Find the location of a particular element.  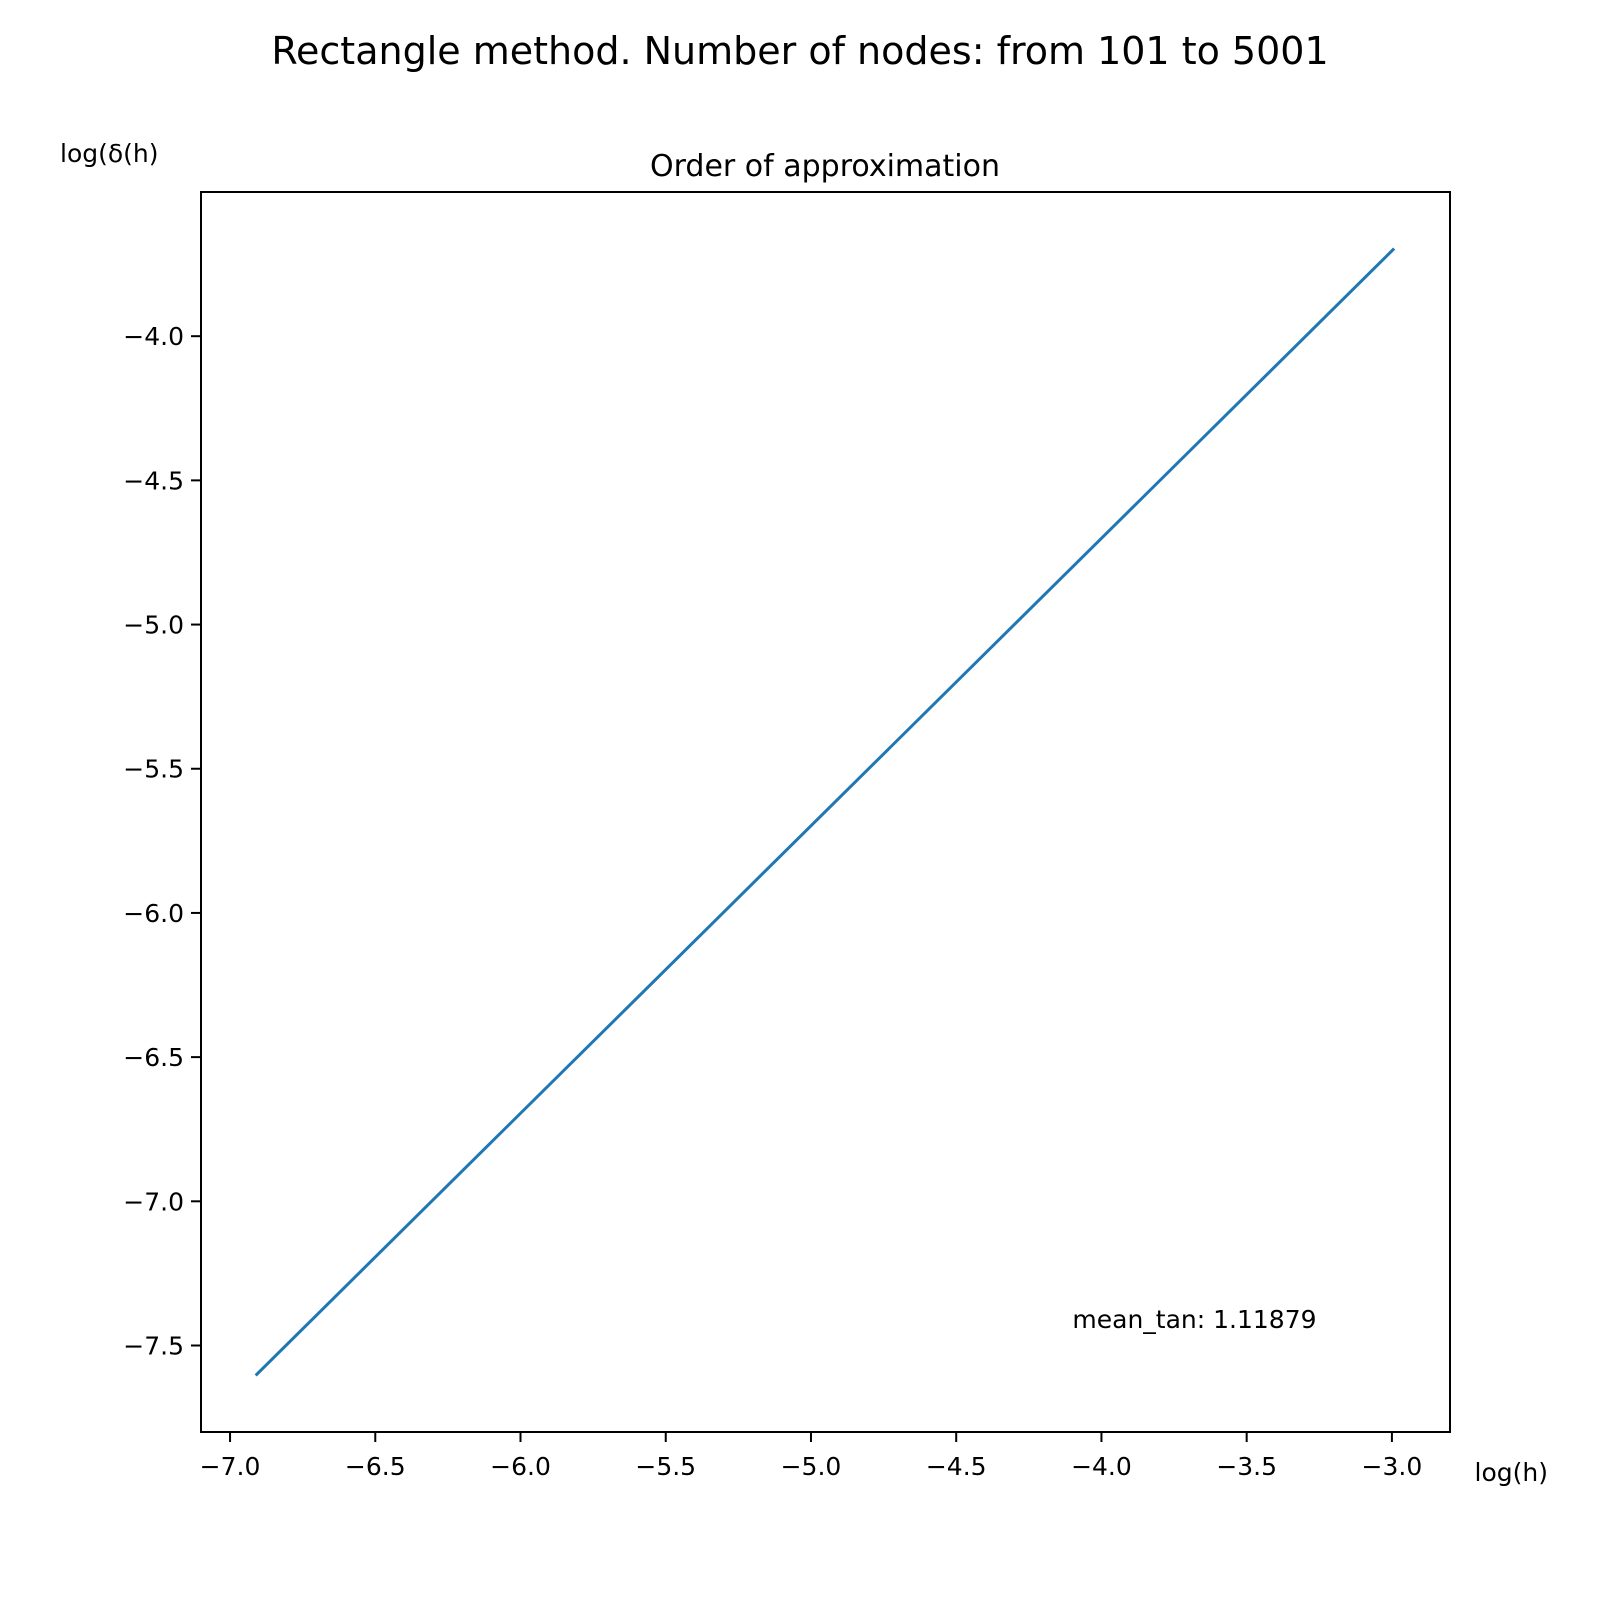

x-tick-label: −4.5 is located at coordinates (956, 1466).